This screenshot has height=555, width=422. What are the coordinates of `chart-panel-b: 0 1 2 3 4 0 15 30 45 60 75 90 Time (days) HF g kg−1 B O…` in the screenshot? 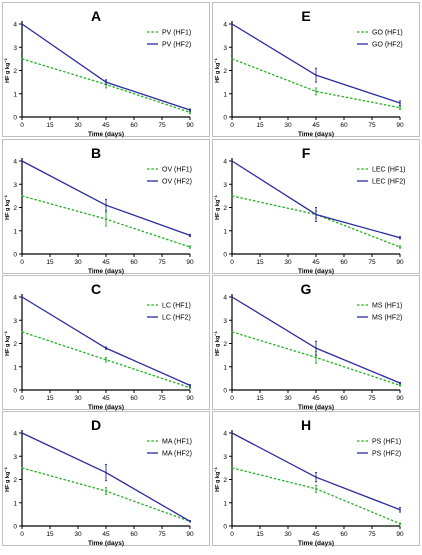 It's located at (106, 207).